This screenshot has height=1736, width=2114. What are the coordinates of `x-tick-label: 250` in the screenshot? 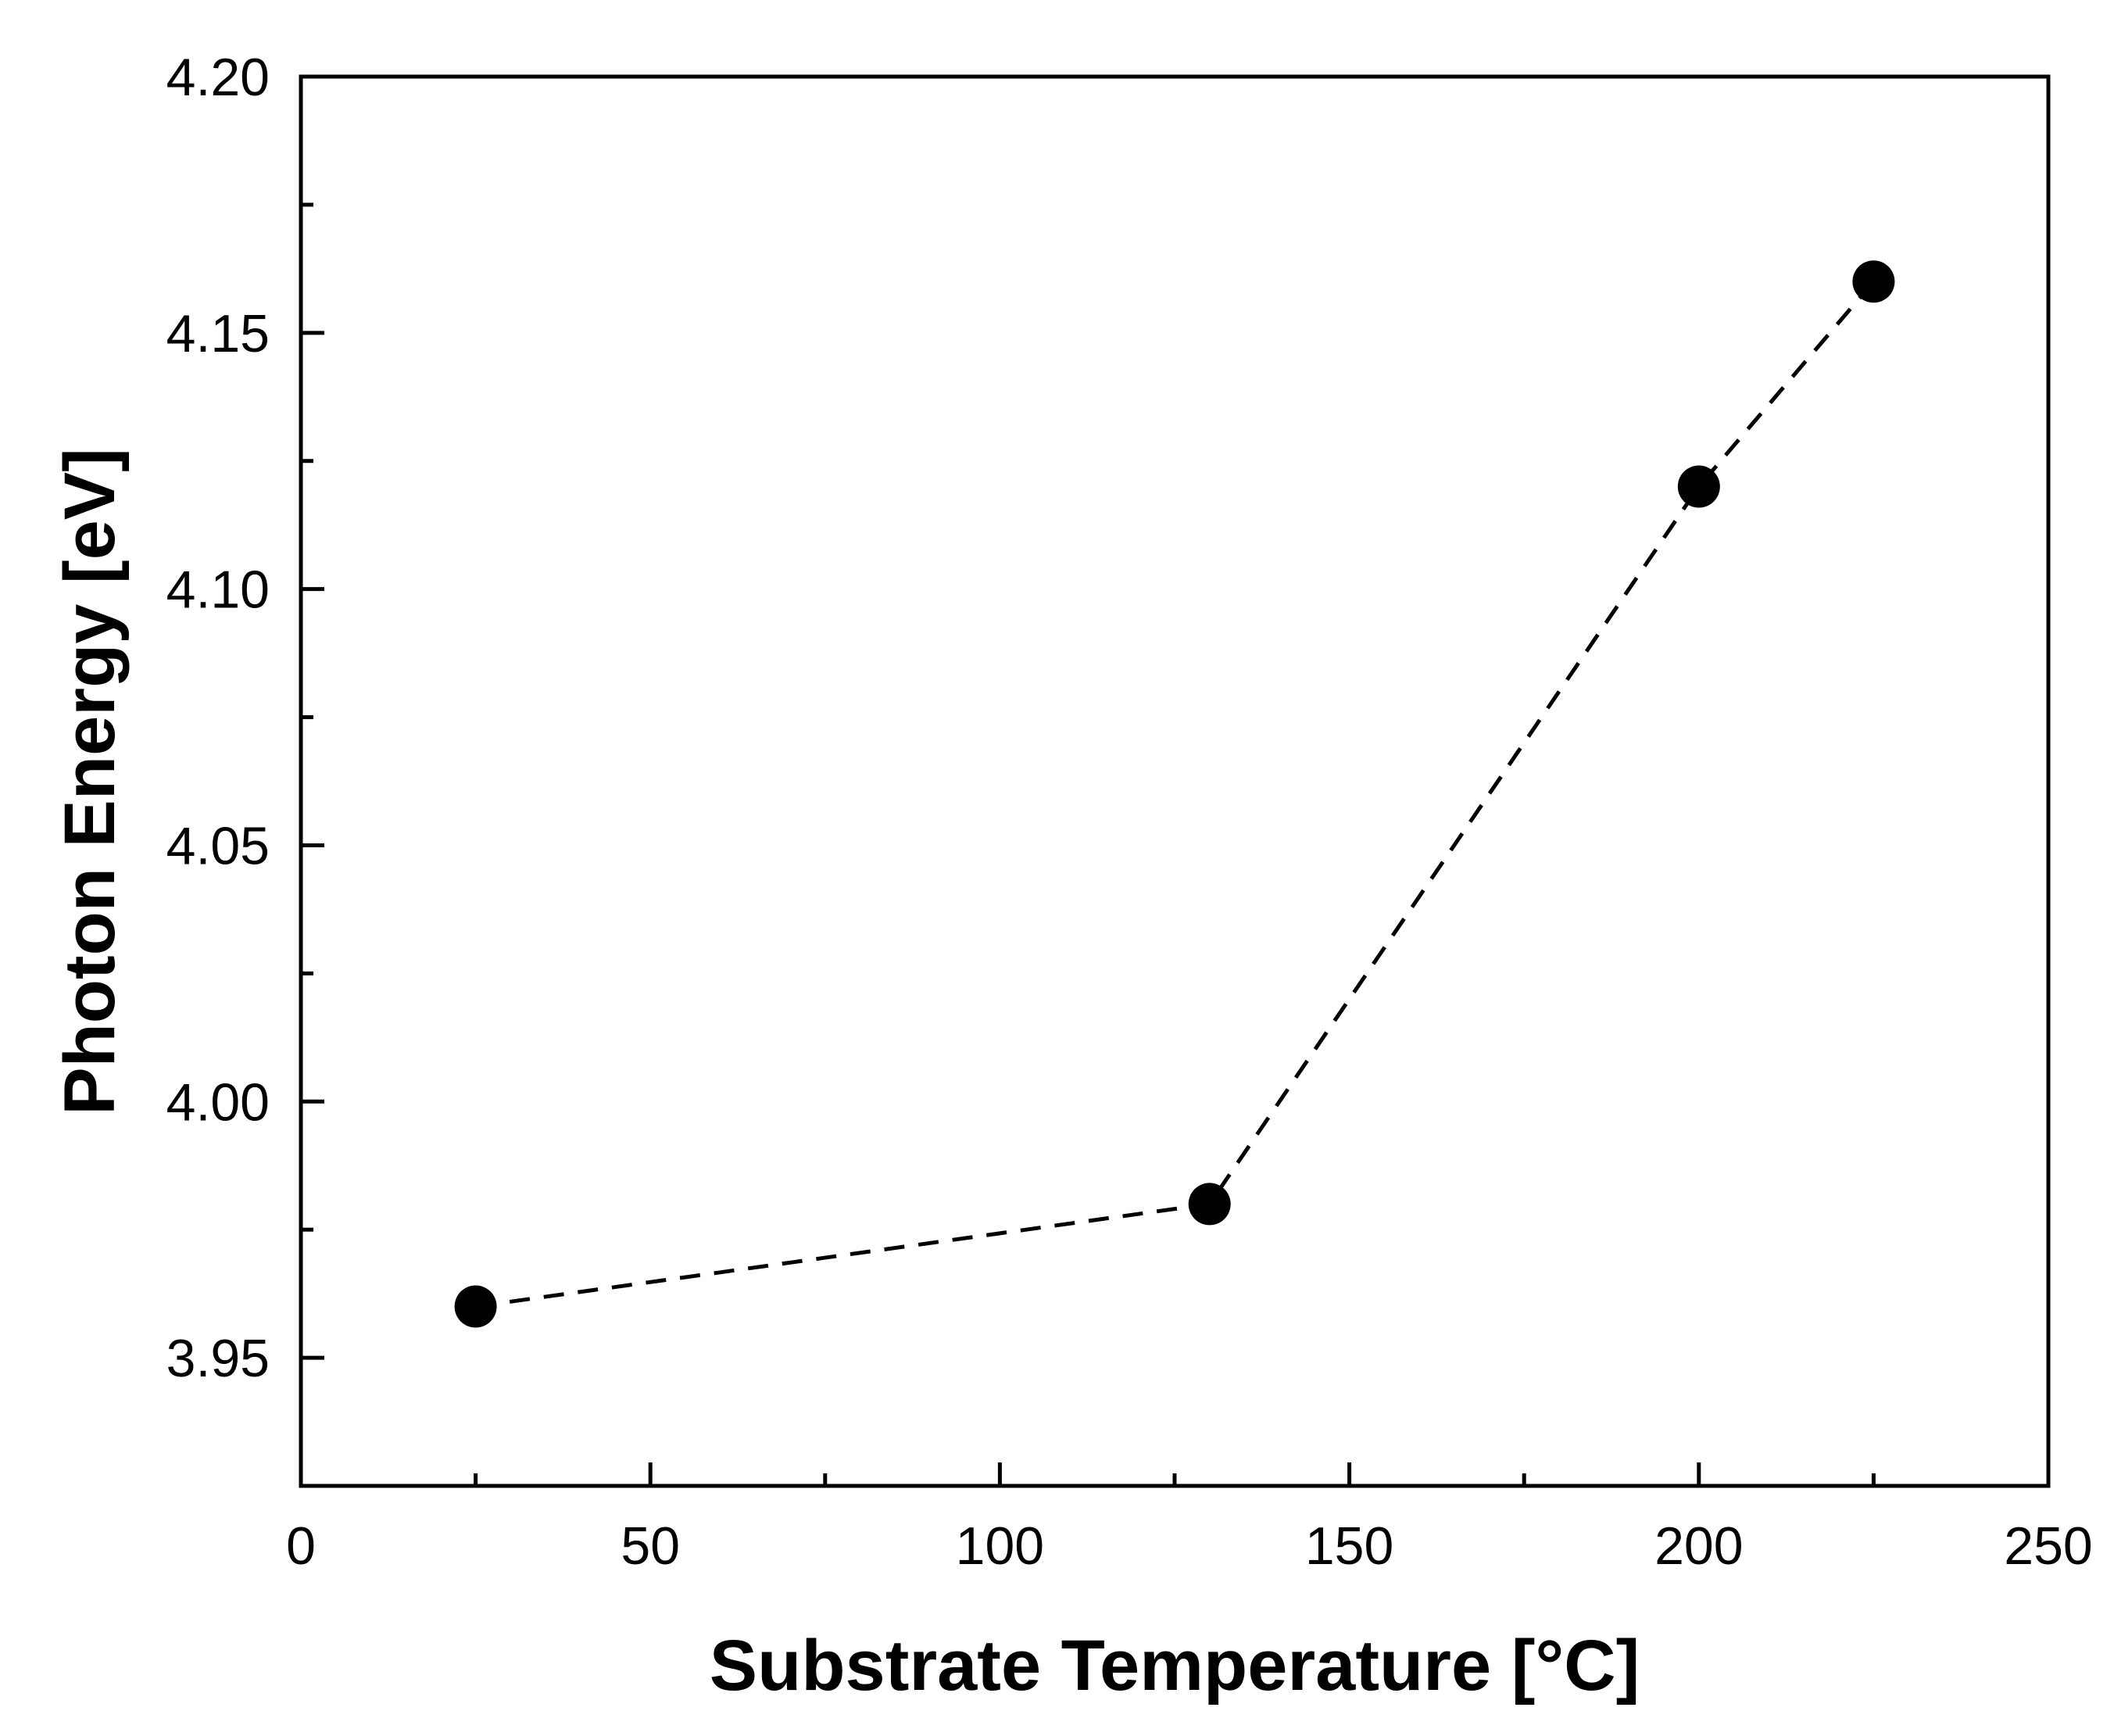 It's located at (2048, 1546).